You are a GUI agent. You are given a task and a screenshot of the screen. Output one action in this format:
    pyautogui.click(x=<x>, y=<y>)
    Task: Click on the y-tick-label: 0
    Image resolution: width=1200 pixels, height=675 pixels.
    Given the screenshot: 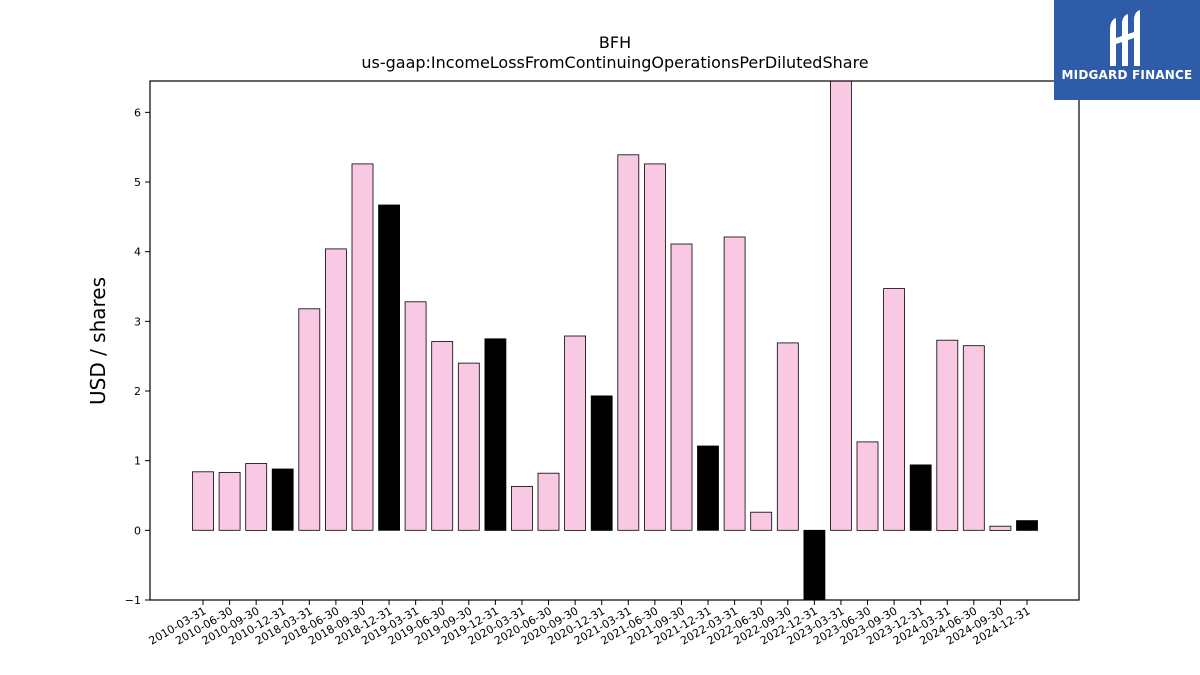 What is the action you would take?
    pyautogui.click(x=137, y=530)
    